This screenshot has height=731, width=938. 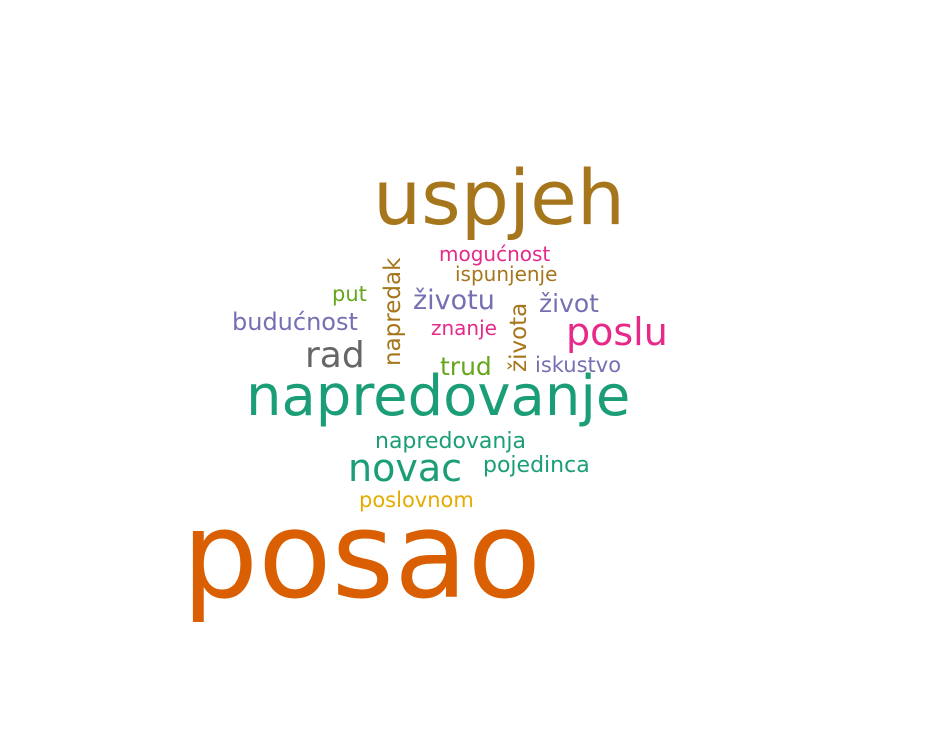 I want to click on word-put: put, so click(x=349, y=294).